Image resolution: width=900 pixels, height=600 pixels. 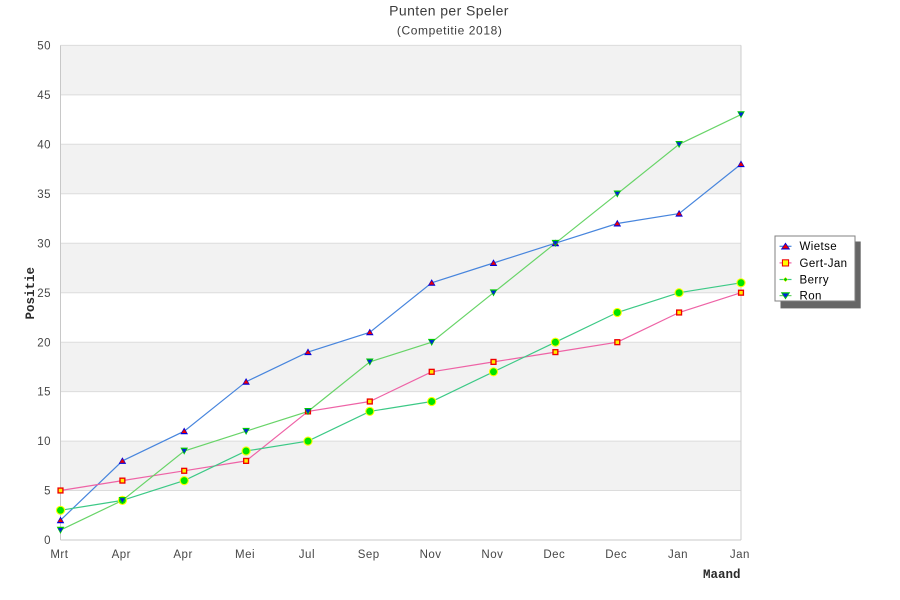 What do you see at coordinates (44, 145) in the screenshot?
I see `svg-text: 40` at bounding box center [44, 145].